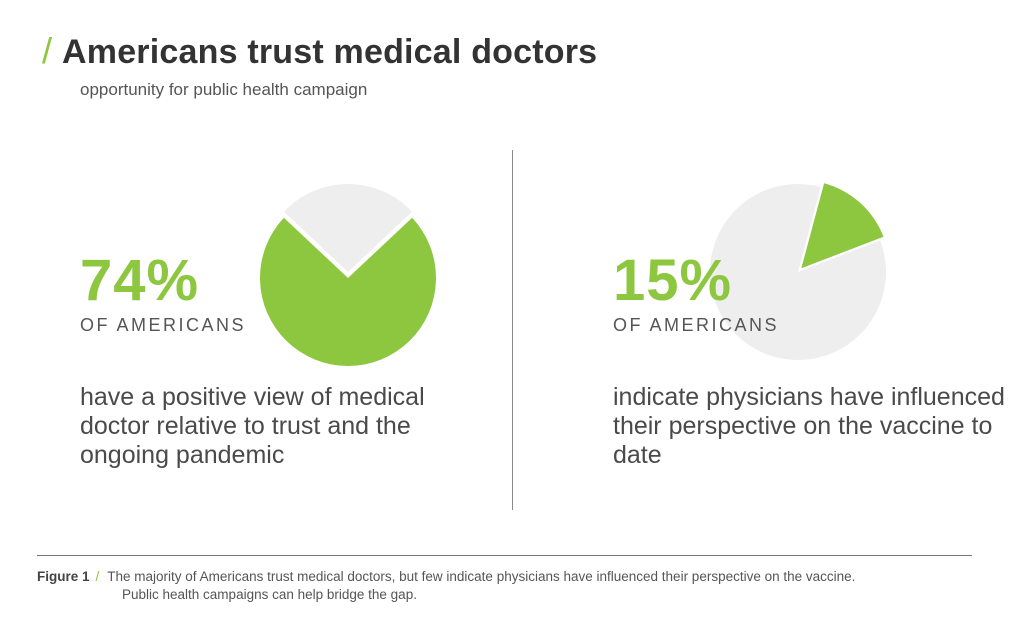  I want to click on stat-label-right: OF AMERICANS, so click(696, 325).